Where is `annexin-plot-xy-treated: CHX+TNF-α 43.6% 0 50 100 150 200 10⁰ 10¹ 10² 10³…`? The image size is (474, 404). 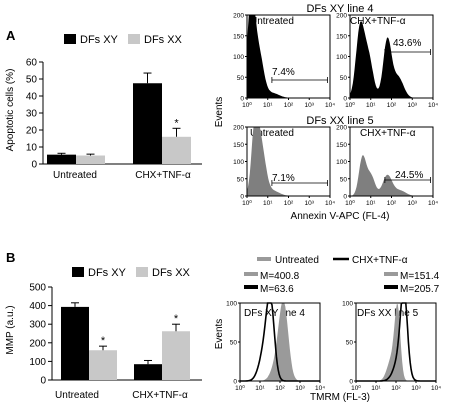
annexin-plot-xy-treated: CHX+TNF-α 43.6% 0 50 100 150 200 10⁰ 10¹ 10² 10³… is located at coordinates (387, 61).